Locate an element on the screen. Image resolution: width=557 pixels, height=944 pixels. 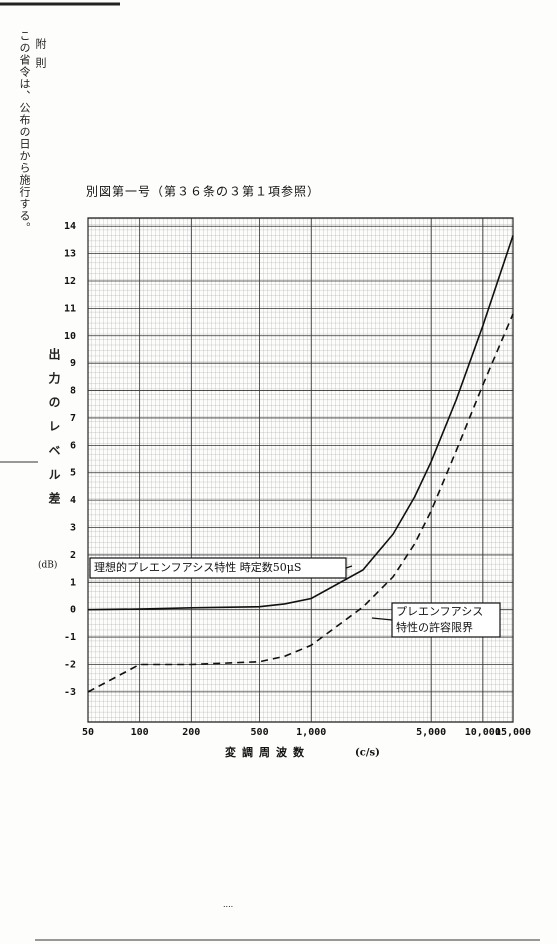
y-unit: (dB) is located at coordinates (47, 565).